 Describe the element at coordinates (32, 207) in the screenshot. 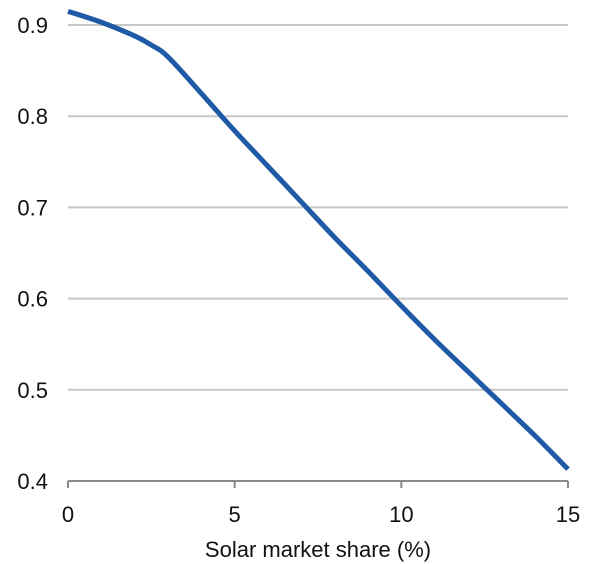

I see `y-tick-label: 0.7` at that location.